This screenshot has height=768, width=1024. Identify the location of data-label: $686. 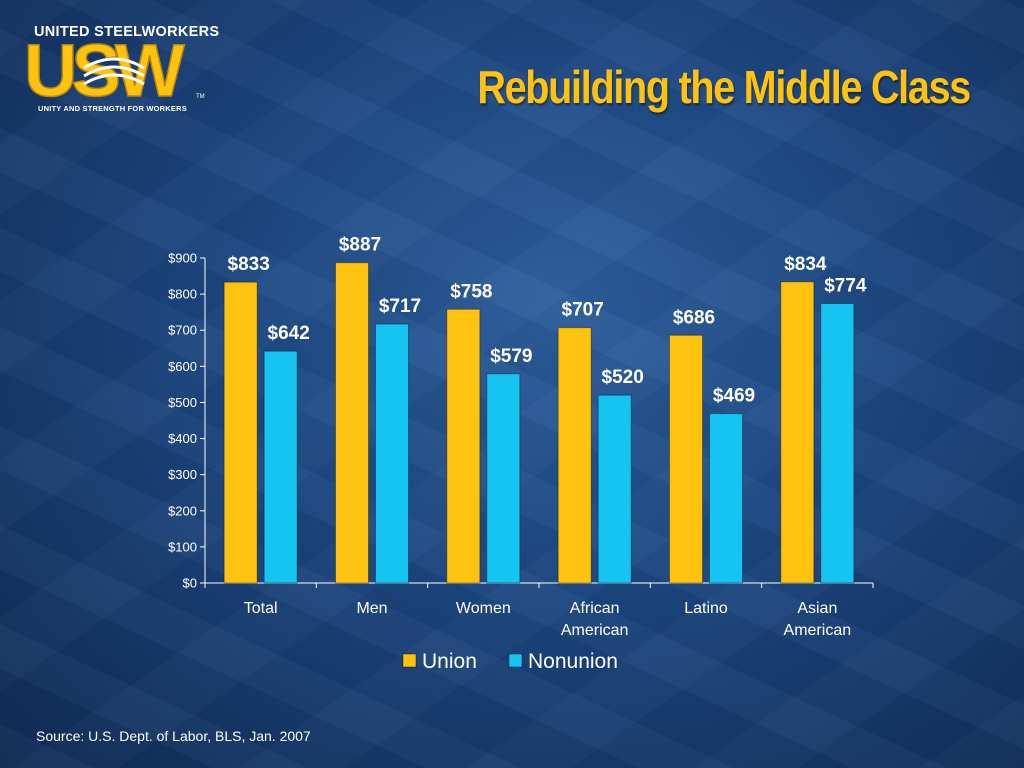
(694, 317).